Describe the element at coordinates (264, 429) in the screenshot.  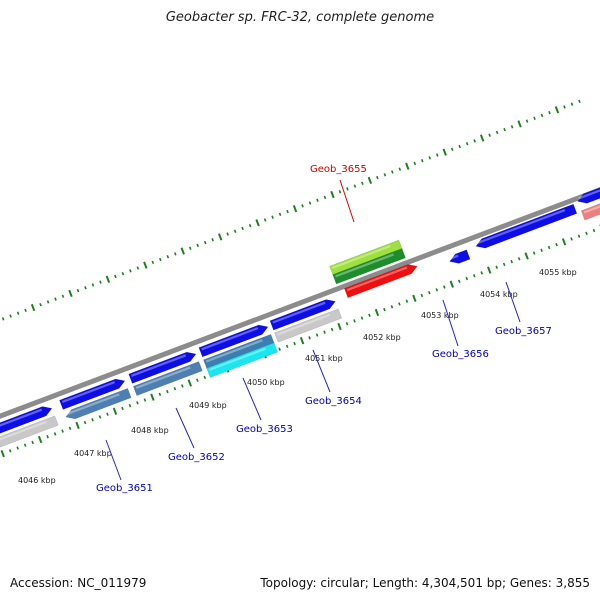
I see `gene-label: Geob_3653` at that location.